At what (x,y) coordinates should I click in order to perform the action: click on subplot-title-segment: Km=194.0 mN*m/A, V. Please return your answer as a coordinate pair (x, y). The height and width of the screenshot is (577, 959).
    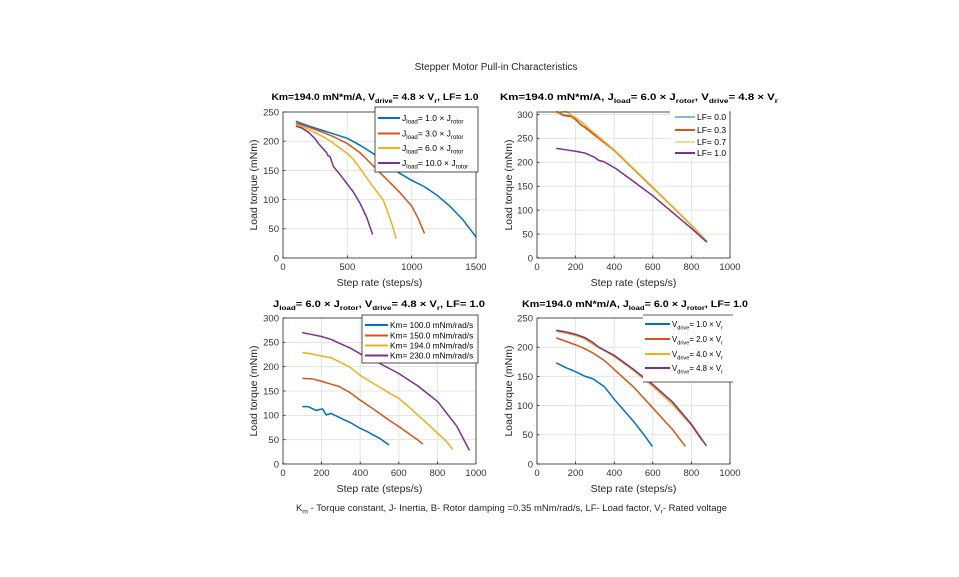
    Looking at the image, I should click on (324, 97).